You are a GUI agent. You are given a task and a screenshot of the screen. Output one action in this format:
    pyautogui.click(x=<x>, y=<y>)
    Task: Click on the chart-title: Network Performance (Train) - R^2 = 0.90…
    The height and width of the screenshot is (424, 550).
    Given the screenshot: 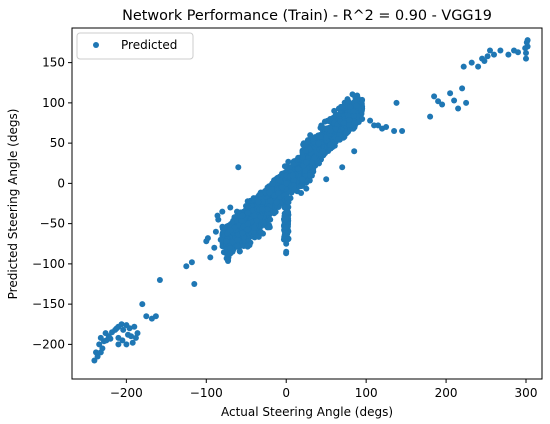 What is the action you would take?
    pyautogui.click(x=307, y=16)
    